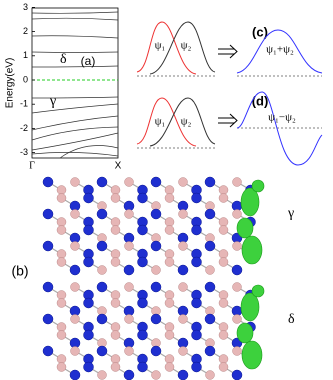 The height and width of the screenshot is (380, 333). Describe the element at coordinates (24, 128) in the screenshot. I see `y-tick-label: -2` at that location.